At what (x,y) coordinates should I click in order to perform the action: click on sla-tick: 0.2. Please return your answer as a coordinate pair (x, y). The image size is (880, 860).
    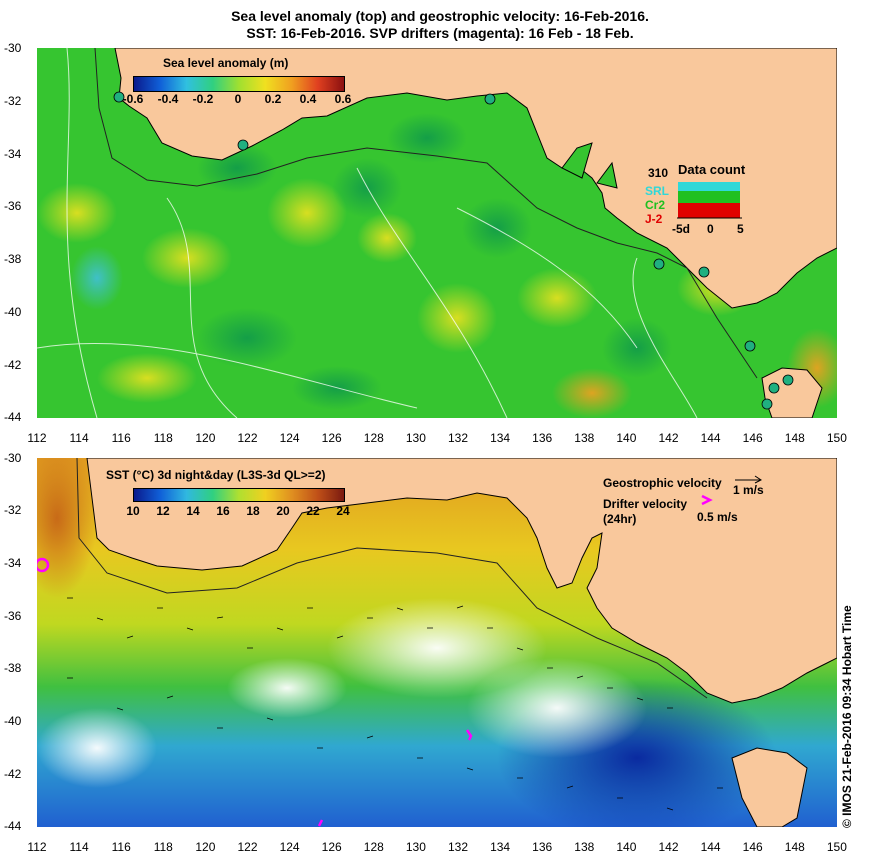
    Looking at the image, I should click on (273, 99).